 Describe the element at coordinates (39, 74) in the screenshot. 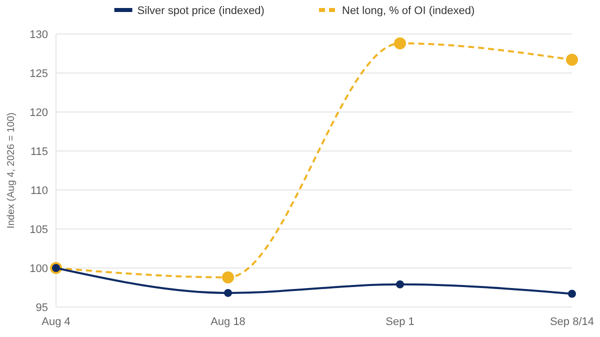

I see `y-tick-label: 125` at that location.